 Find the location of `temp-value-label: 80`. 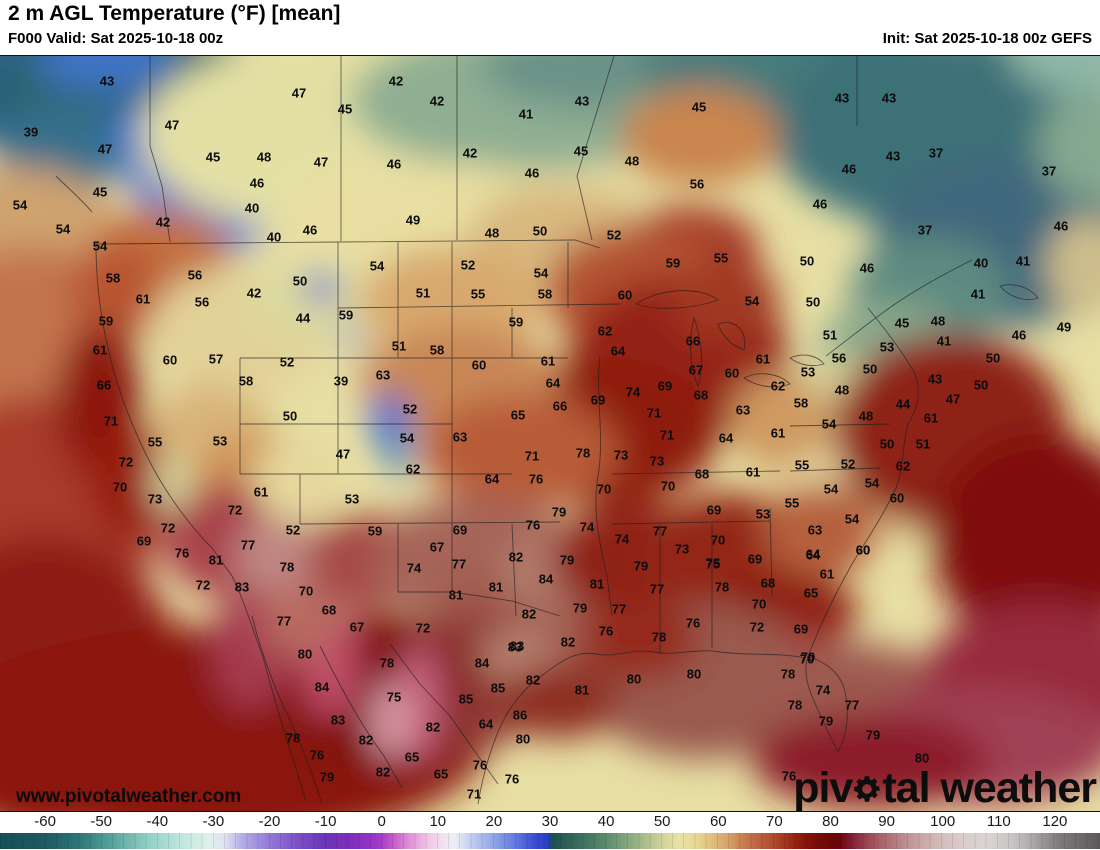

temp-value-label: 80 is located at coordinates (694, 674).